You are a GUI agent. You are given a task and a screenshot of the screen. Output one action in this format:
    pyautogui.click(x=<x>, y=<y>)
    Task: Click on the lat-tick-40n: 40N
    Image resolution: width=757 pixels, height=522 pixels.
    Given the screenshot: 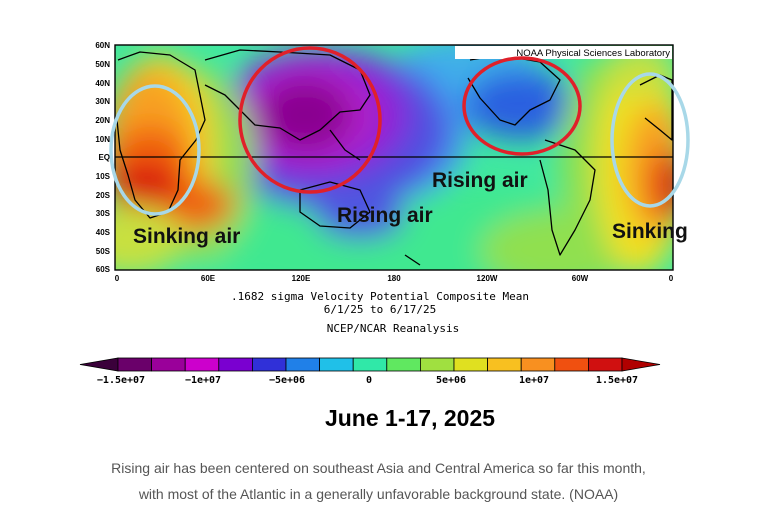 What is the action you would take?
    pyautogui.click(x=102, y=83)
    